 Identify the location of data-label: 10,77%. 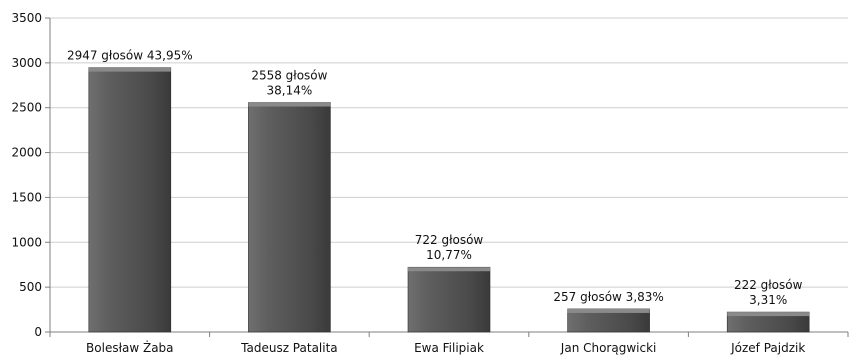
(449, 255).